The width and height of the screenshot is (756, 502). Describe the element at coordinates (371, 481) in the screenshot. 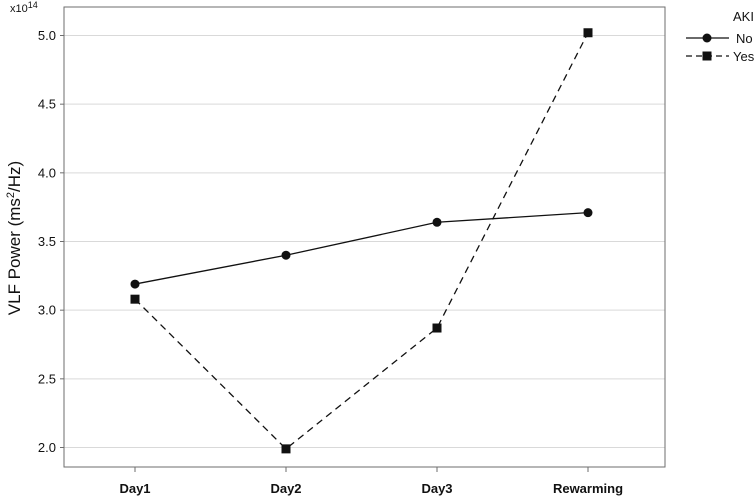

I see `x-axis-ticks: Day1 Day2 Day3 Rewarming` at that location.